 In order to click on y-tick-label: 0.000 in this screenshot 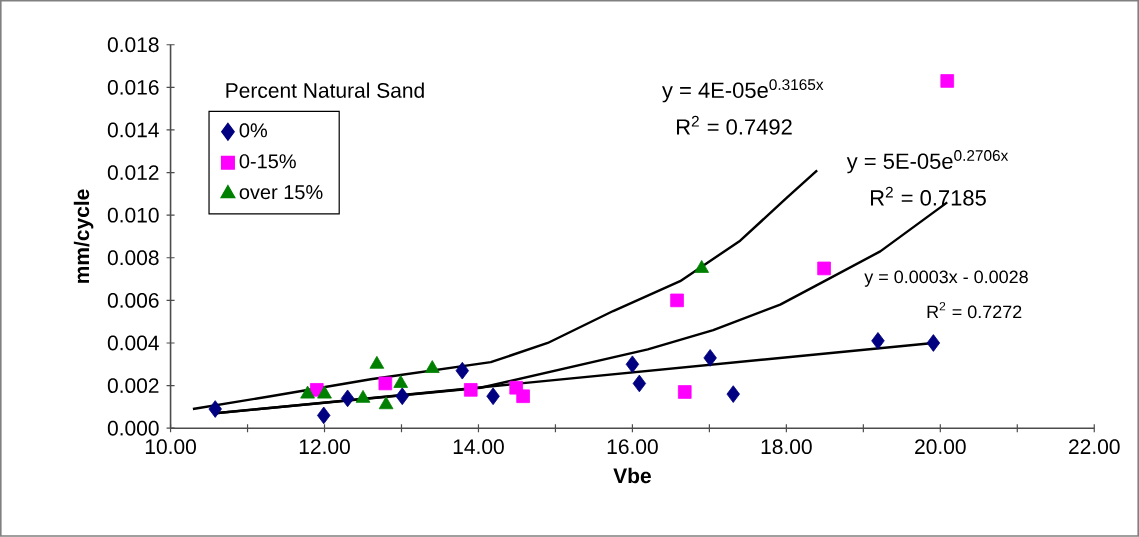, I will do `click(133, 428)`.